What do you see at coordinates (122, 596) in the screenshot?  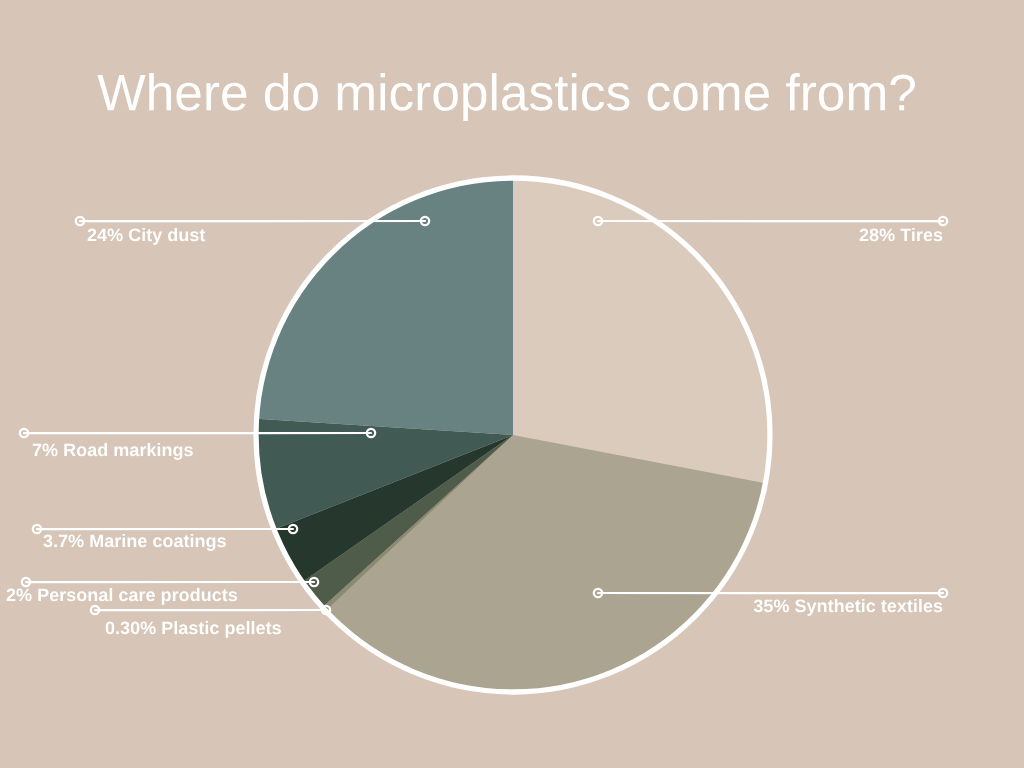 I see `slice-label: 2% Personal care products` at bounding box center [122, 596].